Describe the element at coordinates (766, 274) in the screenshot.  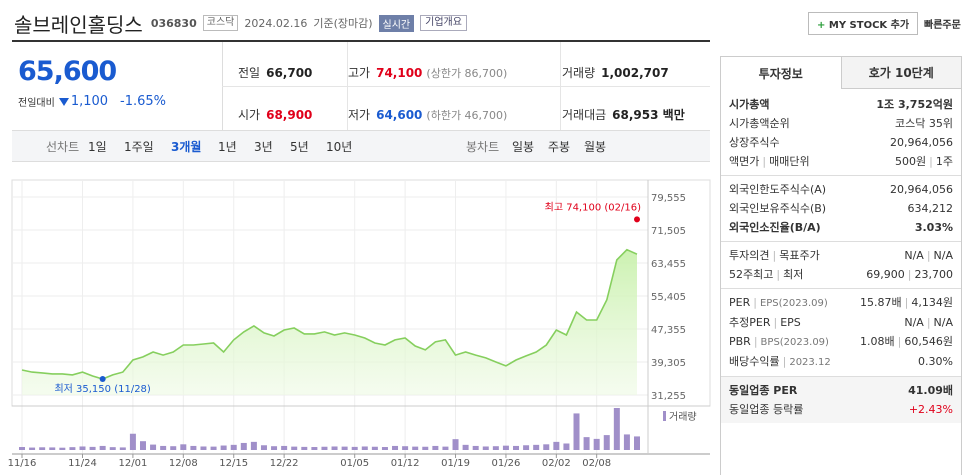
I see `info-label: 52주최고 | 최저` at that location.